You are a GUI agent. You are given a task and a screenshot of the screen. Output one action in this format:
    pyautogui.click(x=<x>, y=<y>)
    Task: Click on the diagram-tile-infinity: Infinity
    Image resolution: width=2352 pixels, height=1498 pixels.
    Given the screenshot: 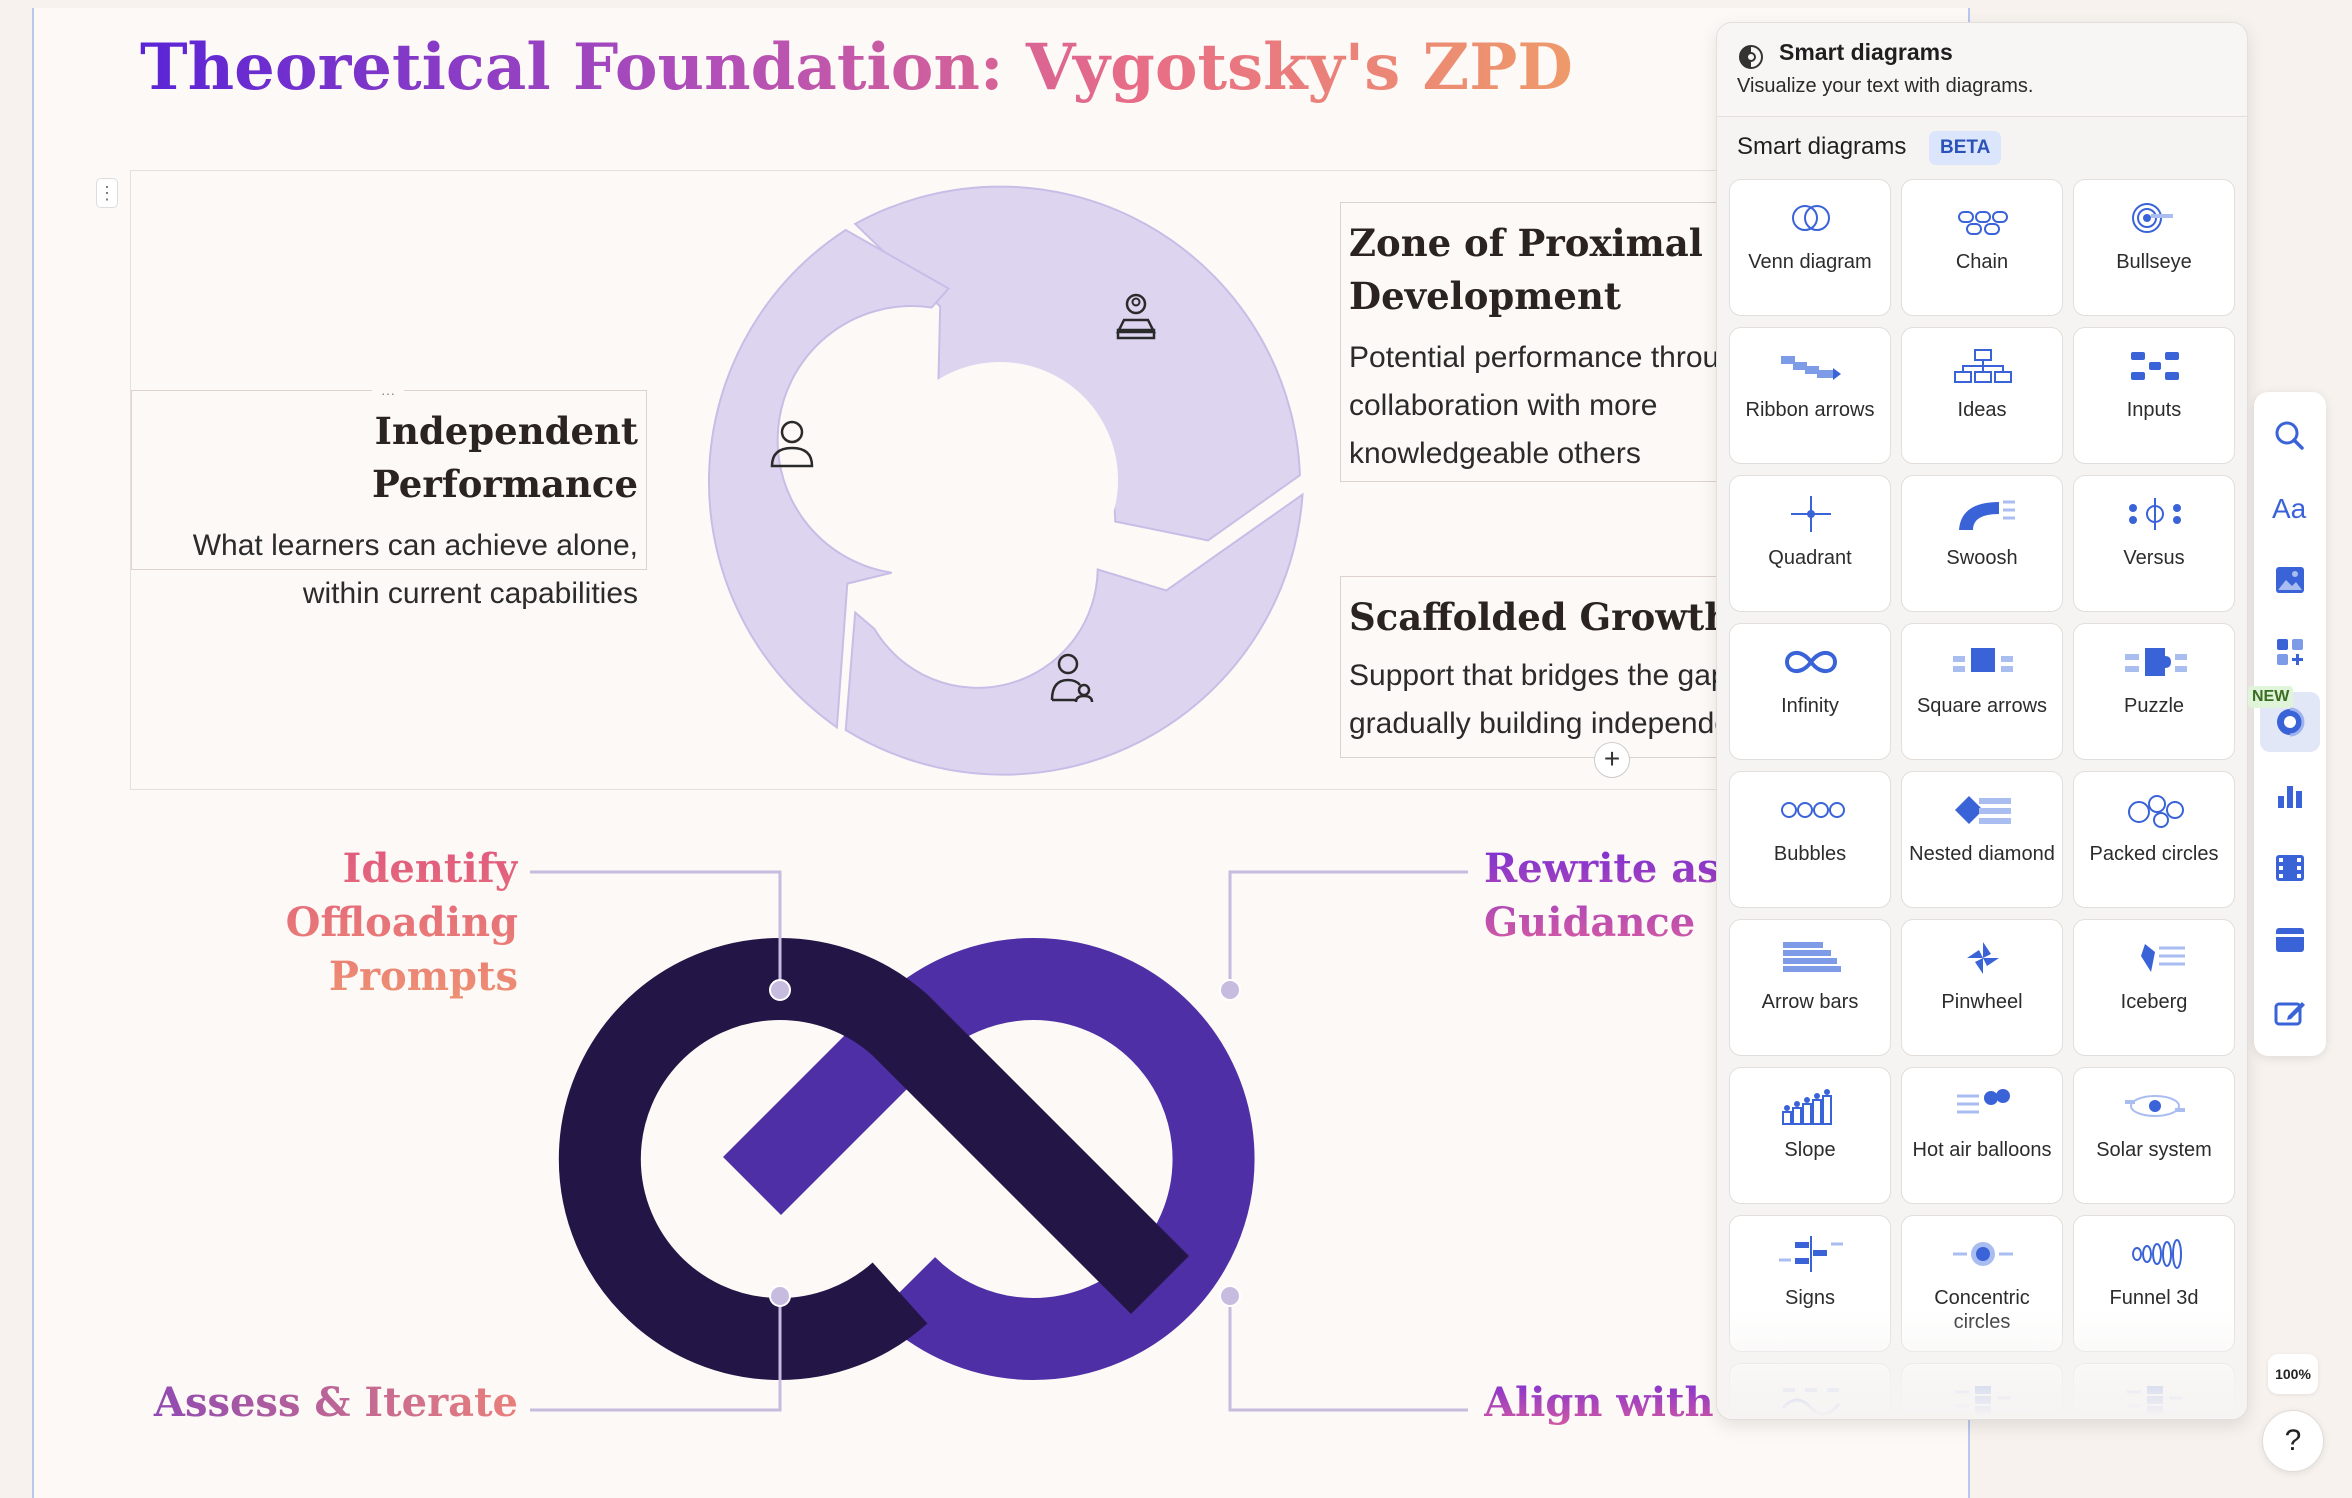 What is the action you would take?
    pyautogui.click(x=1810, y=691)
    